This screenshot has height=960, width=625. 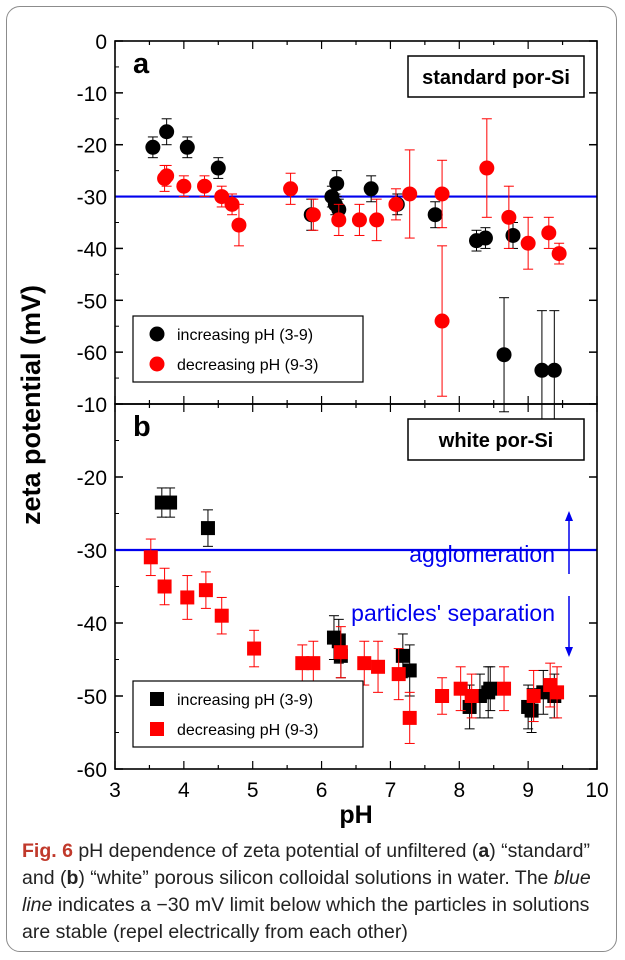 I want to click on x-tick-label: 9, so click(x=528, y=790).